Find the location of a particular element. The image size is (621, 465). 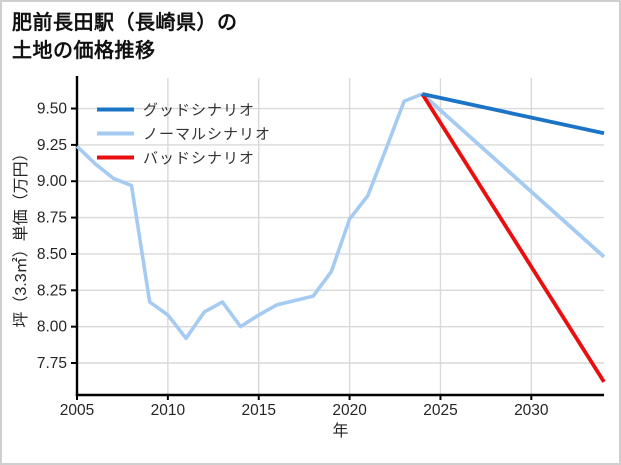

y-tick-label: 8.00 is located at coordinates (52, 327).